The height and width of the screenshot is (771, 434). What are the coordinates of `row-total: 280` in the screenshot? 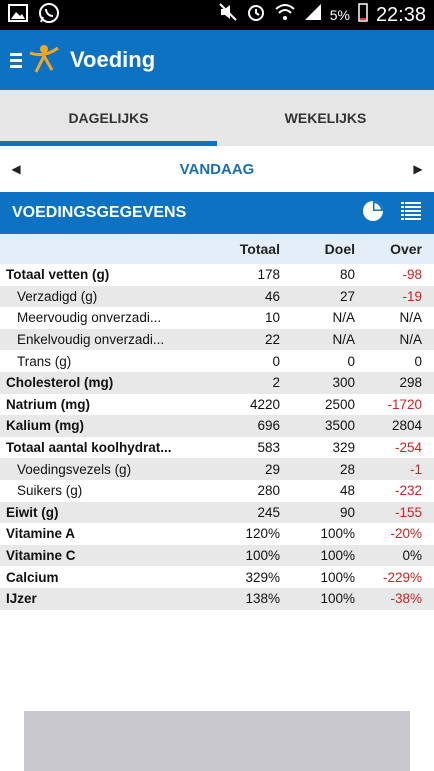 It's located at (268, 491).